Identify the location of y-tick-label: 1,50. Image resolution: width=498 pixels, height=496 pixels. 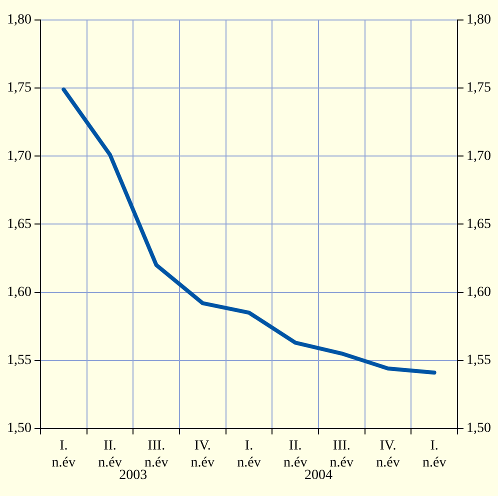
(19, 428).